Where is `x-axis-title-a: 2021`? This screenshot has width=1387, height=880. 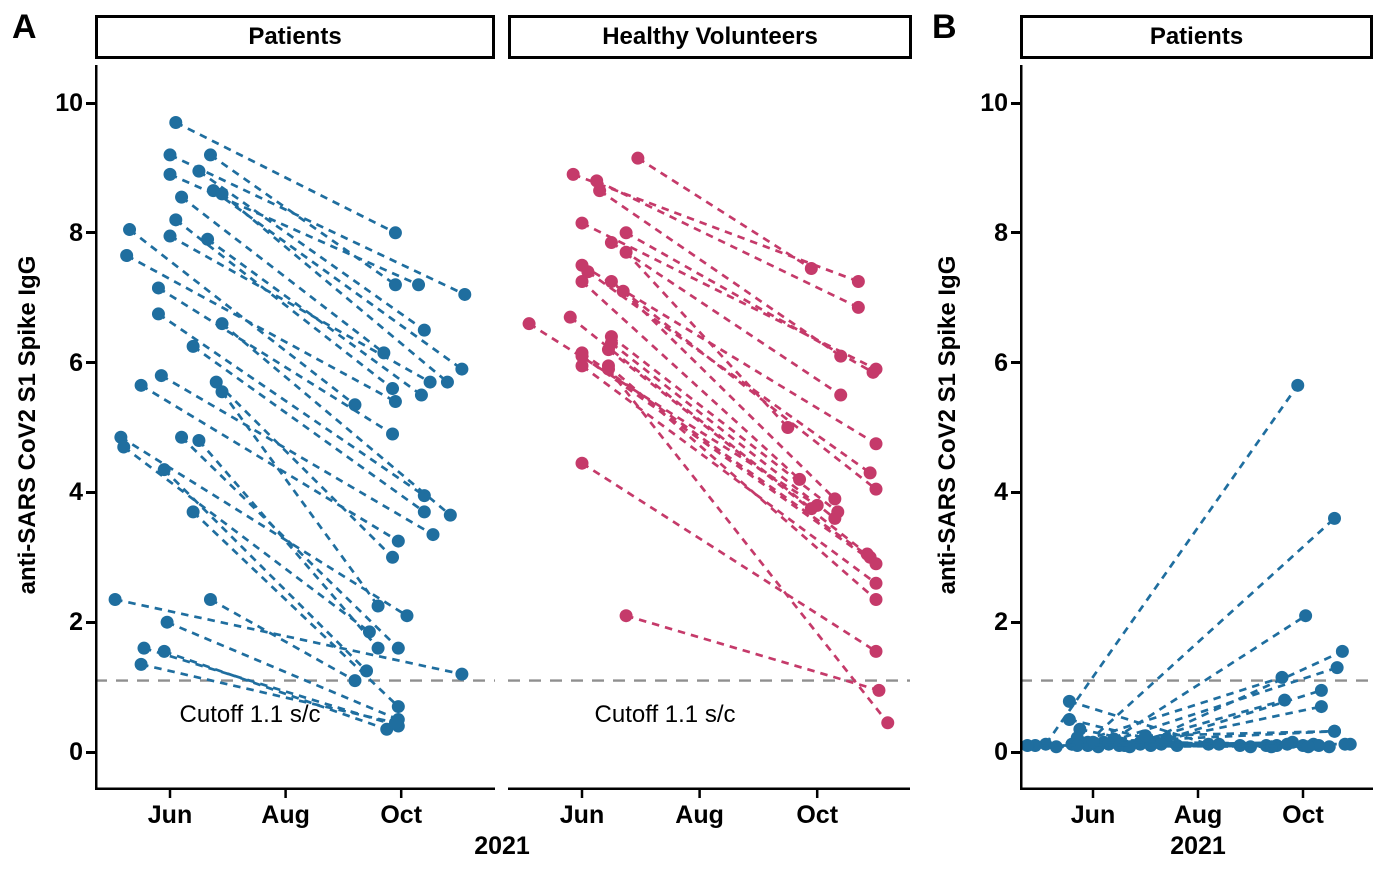
x-axis-title-a: 2021 is located at coordinates (502, 846).